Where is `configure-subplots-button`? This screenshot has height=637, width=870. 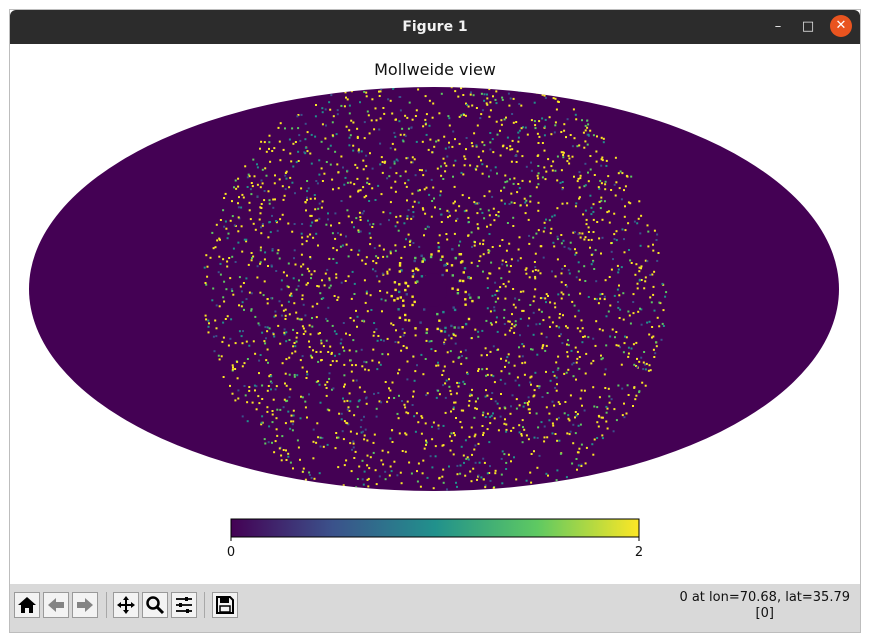
configure-subplots-button is located at coordinates (184, 605).